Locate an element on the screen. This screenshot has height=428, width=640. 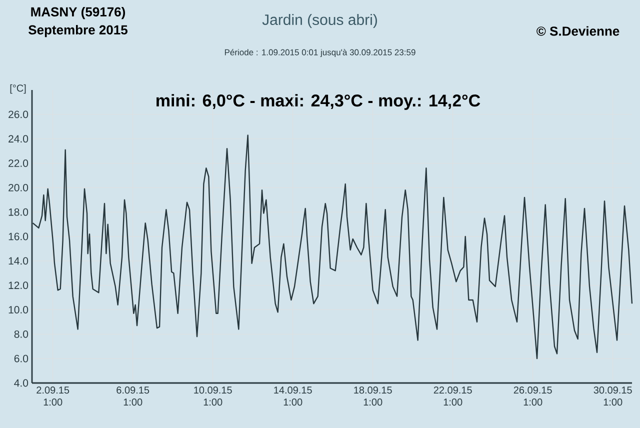
y-tick-label: 10.0 is located at coordinates (18, 310).